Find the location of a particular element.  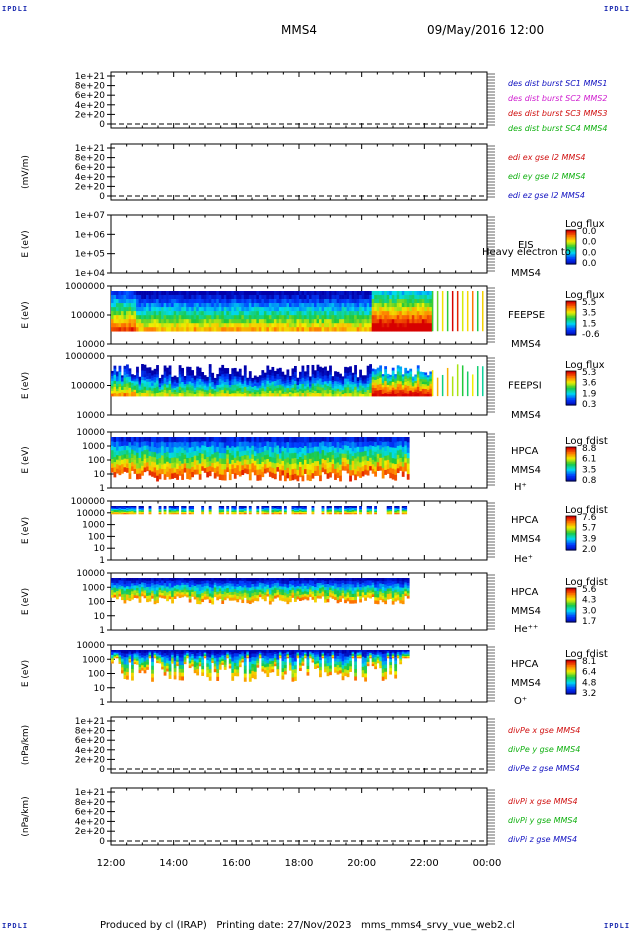

colorbar-tick-label: 1.5 is located at coordinates (589, 324).